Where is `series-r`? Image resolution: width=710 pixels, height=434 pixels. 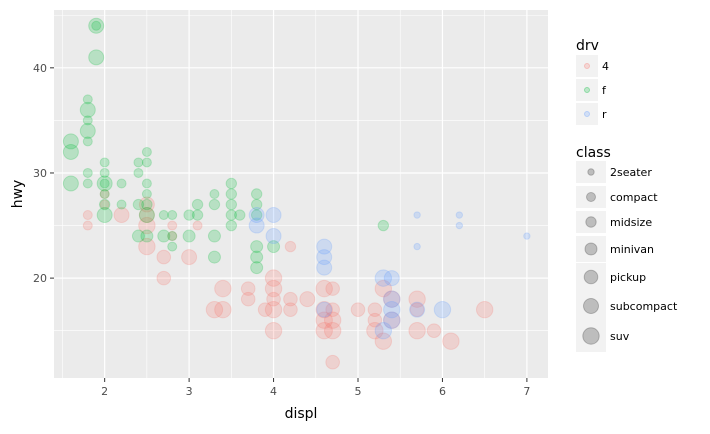 series-r is located at coordinates (389, 273).